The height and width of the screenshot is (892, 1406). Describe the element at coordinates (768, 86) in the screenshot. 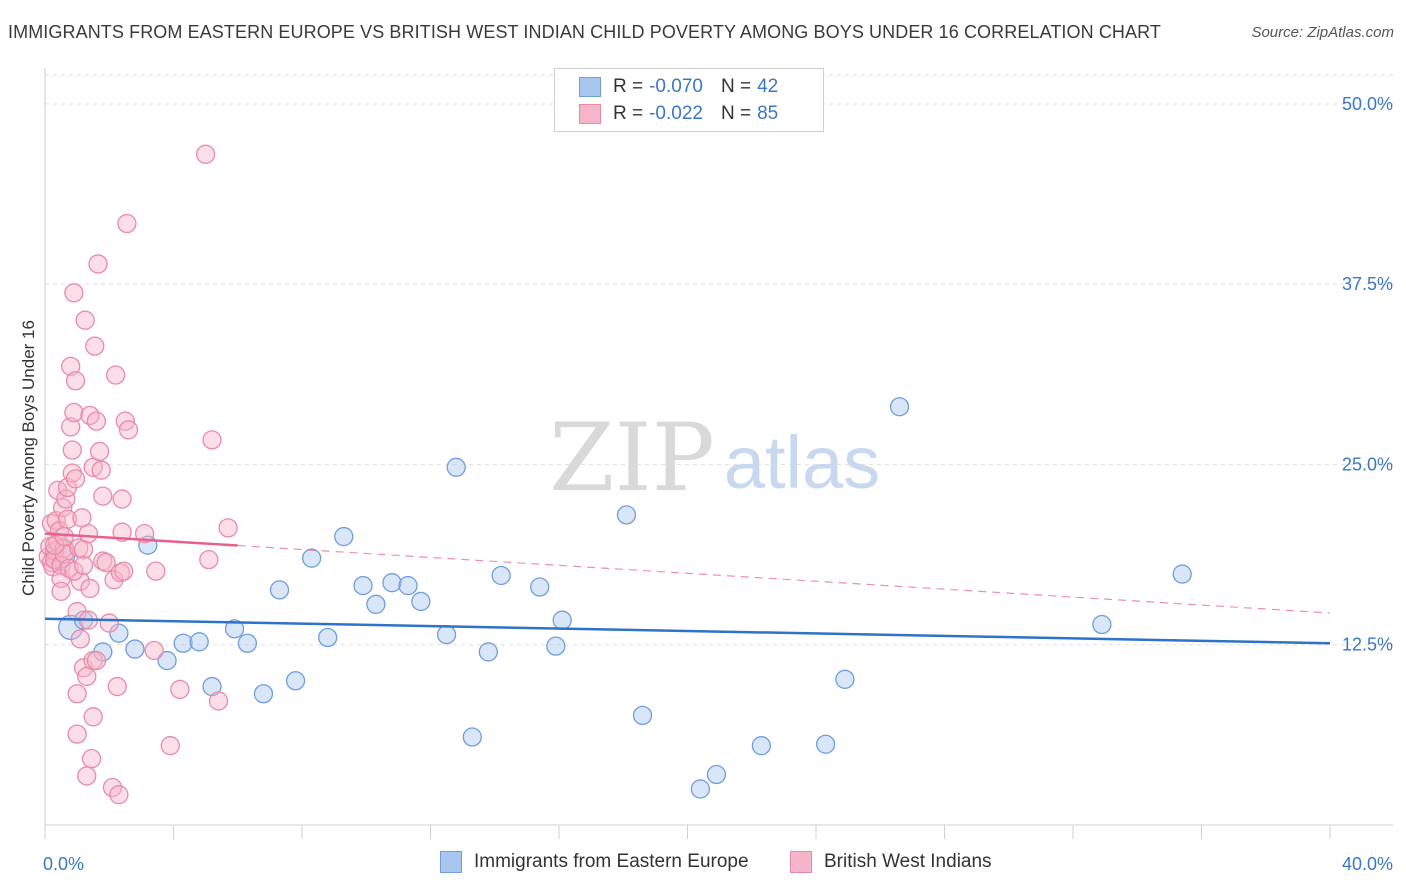

I see `legend-n-value-blue: 42` at that location.